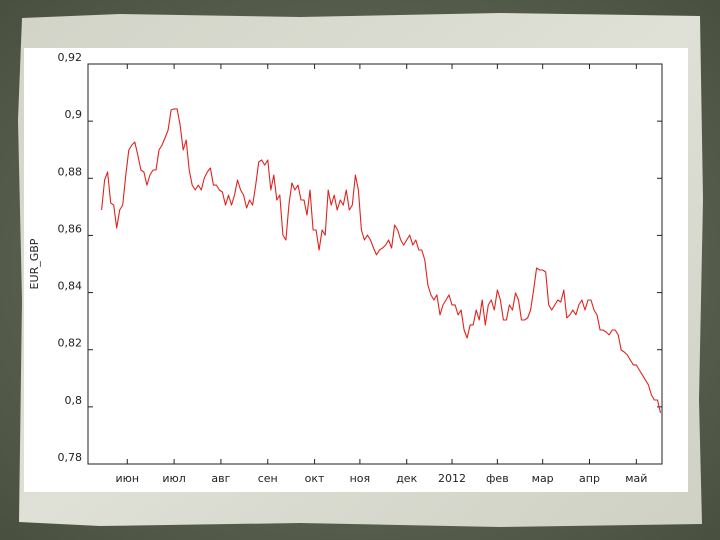 Image resolution: width=720 pixels, height=540 pixels. Describe the element at coordinates (360, 478) in the screenshot. I see `x-tick-label: ноя` at that location.